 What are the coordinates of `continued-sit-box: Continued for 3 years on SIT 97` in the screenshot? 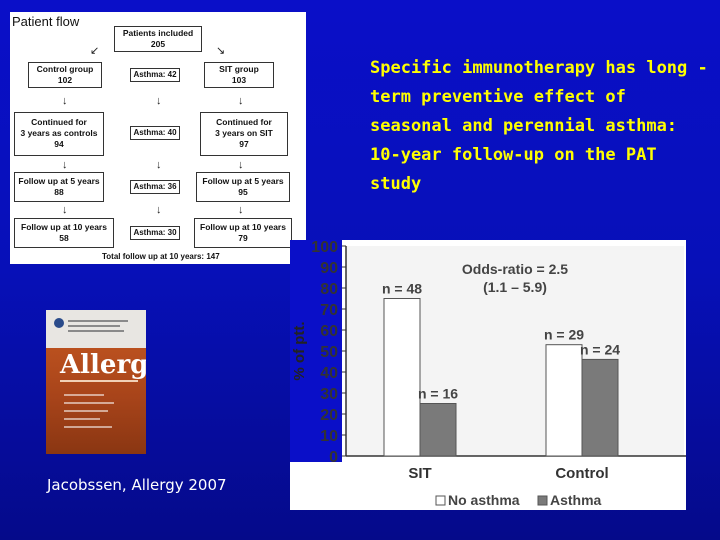 It's located at (244, 134).